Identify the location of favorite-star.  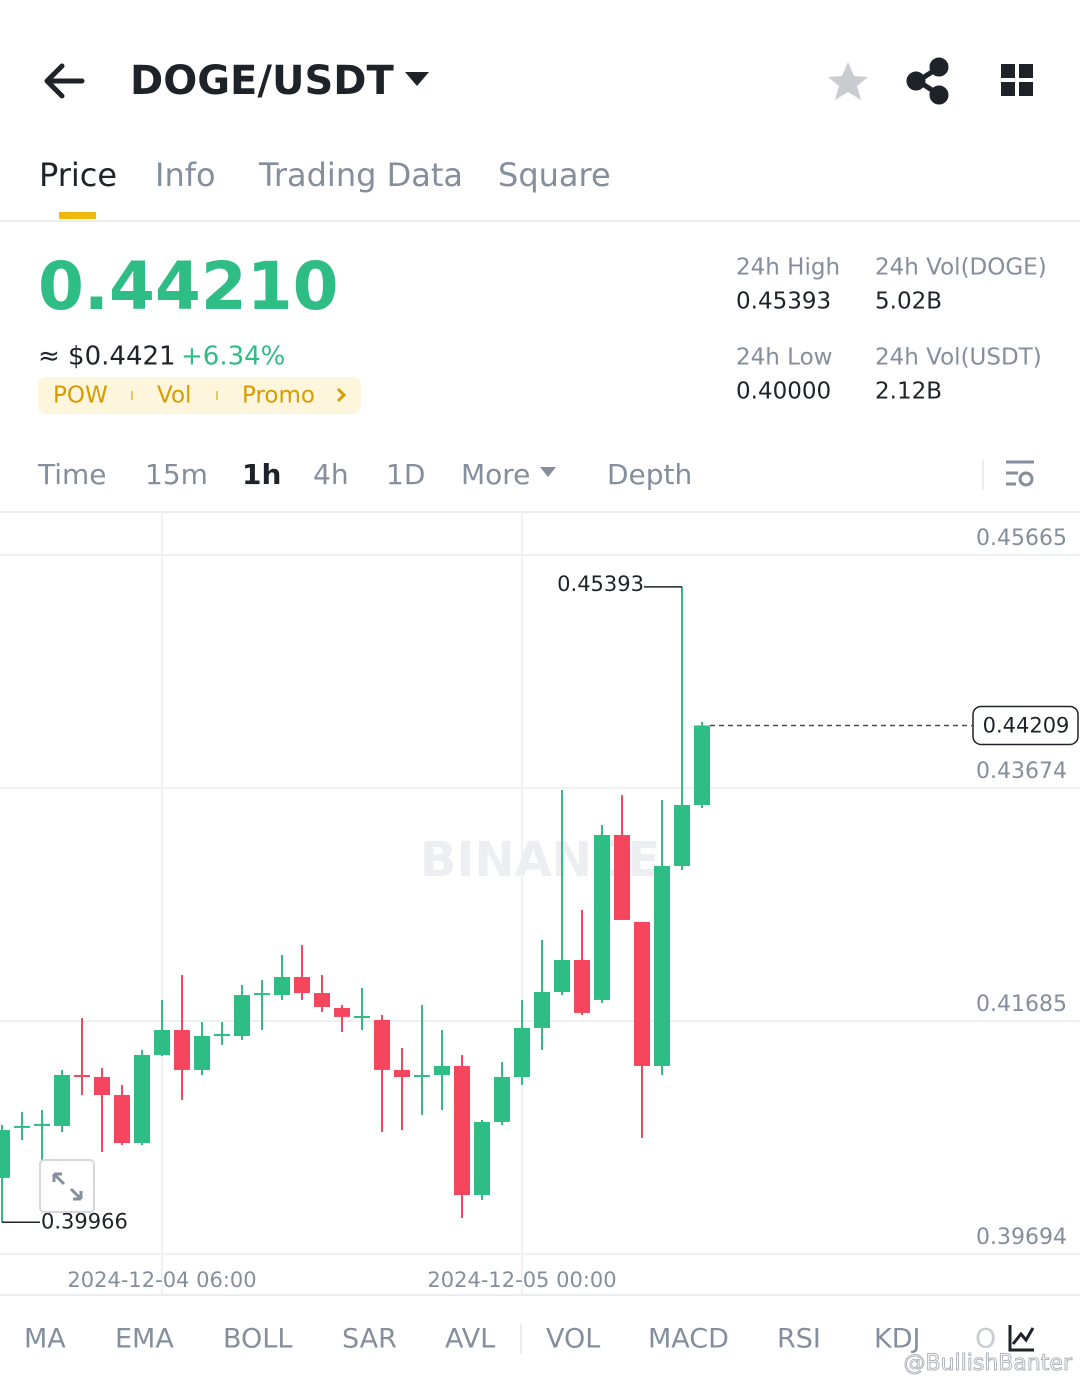
(848, 81).